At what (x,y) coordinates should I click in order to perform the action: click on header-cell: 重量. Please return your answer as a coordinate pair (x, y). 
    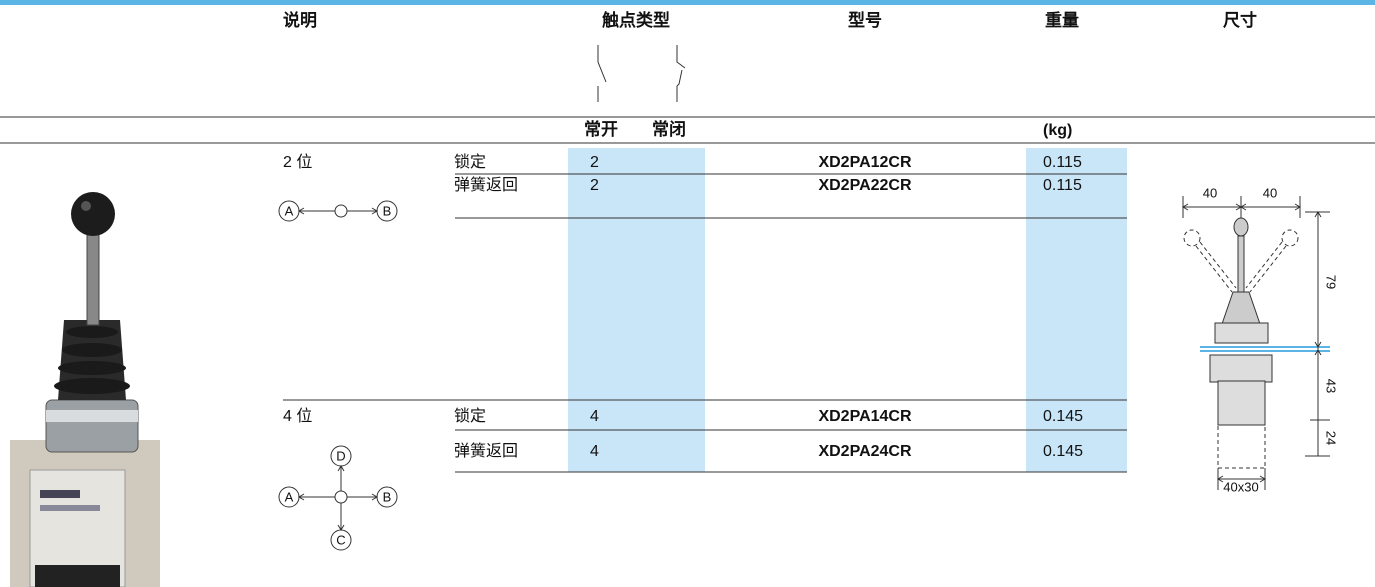
    Looking at the image, I should click on (1062, 20).